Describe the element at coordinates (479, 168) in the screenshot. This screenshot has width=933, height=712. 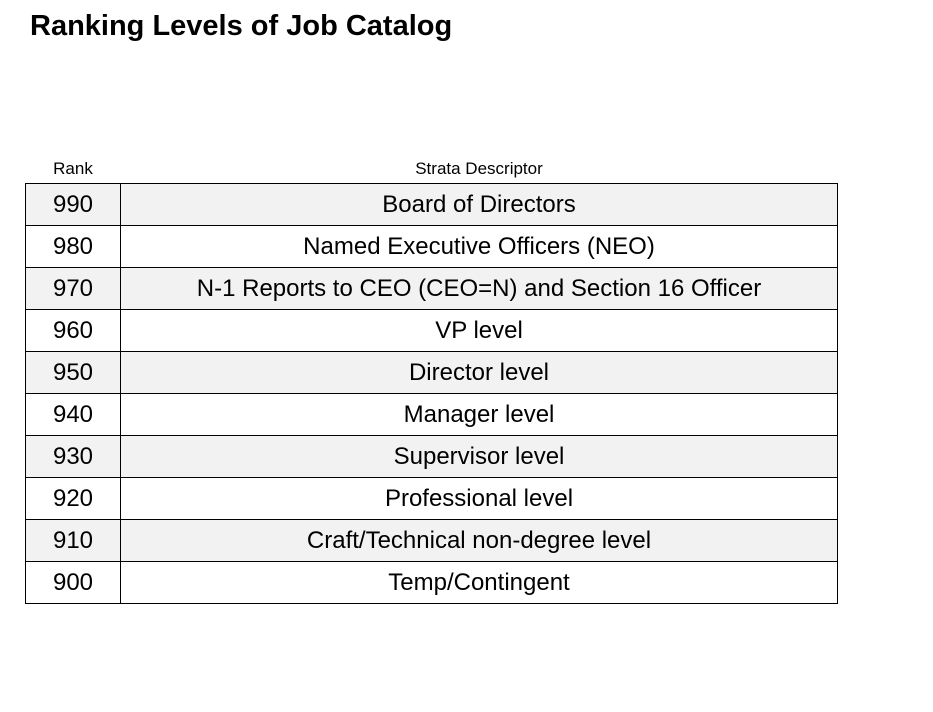
I see `descriptor-column-header: Strata Descriptor` at that location.